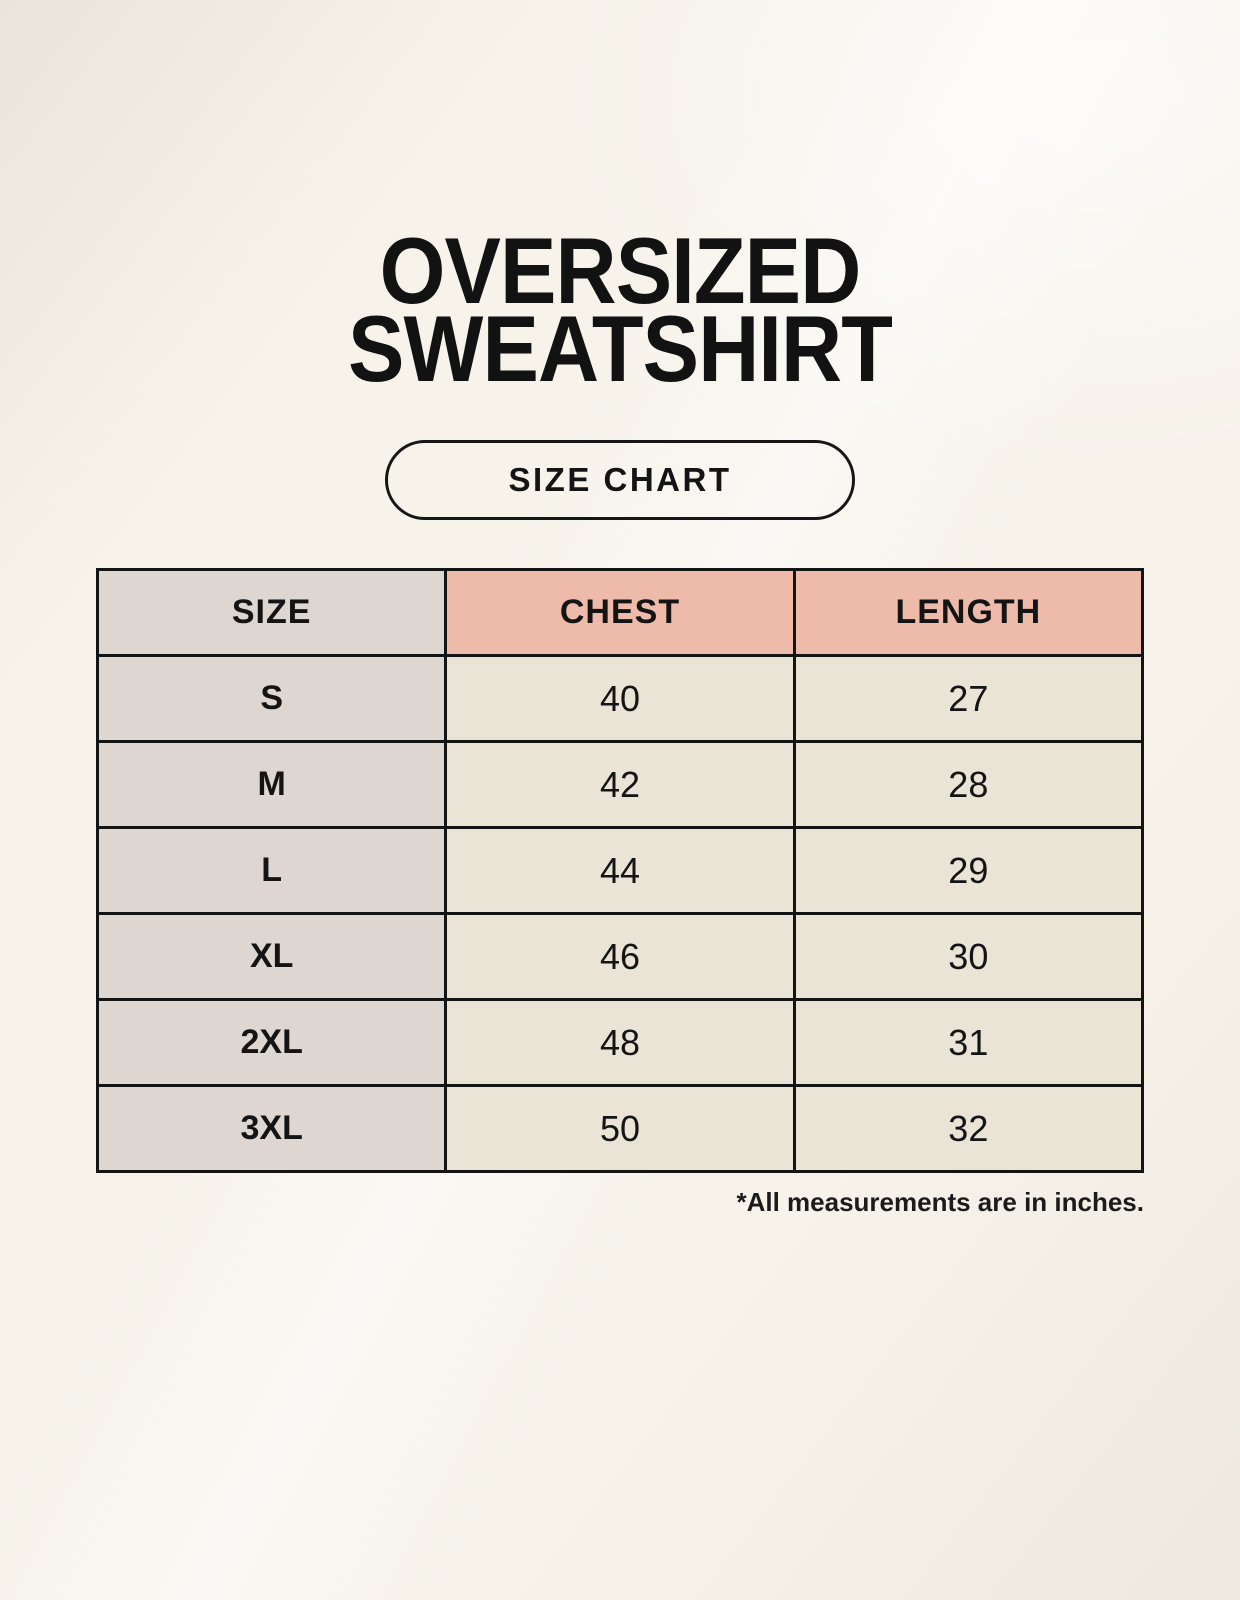 The image size is (1240, 1600). I want to click on size-chart-badge: SIZE CHART, so click(620, 480).